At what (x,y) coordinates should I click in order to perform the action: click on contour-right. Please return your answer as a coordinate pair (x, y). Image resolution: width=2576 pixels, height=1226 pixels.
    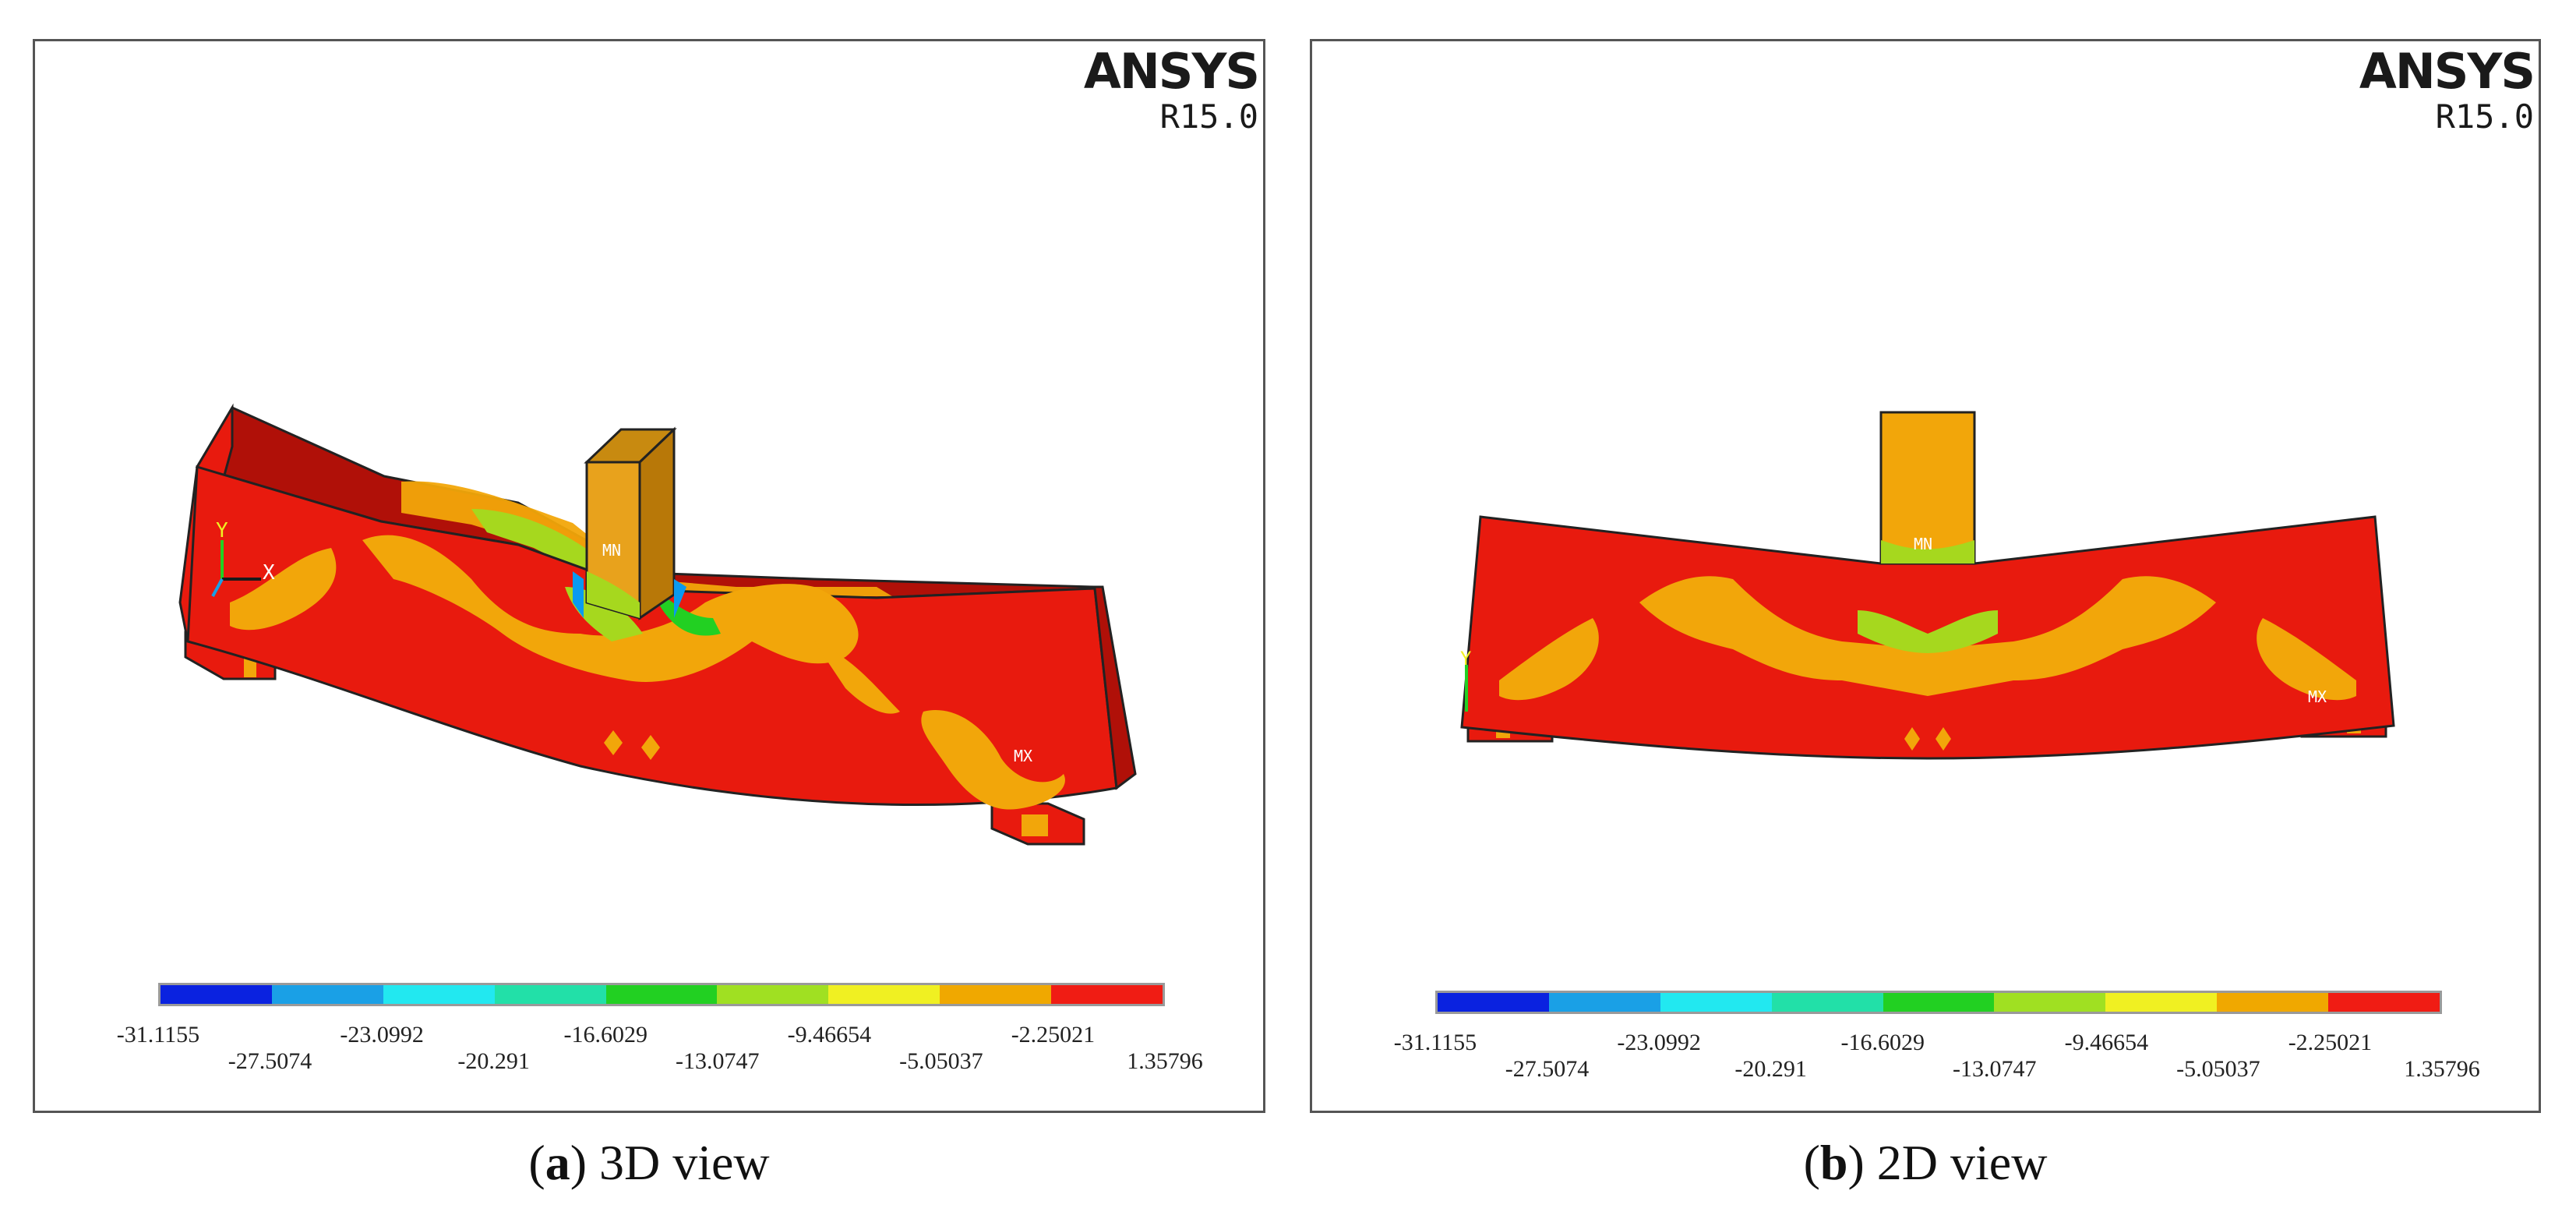
    Looking at the image, I should click on (2306, 660).